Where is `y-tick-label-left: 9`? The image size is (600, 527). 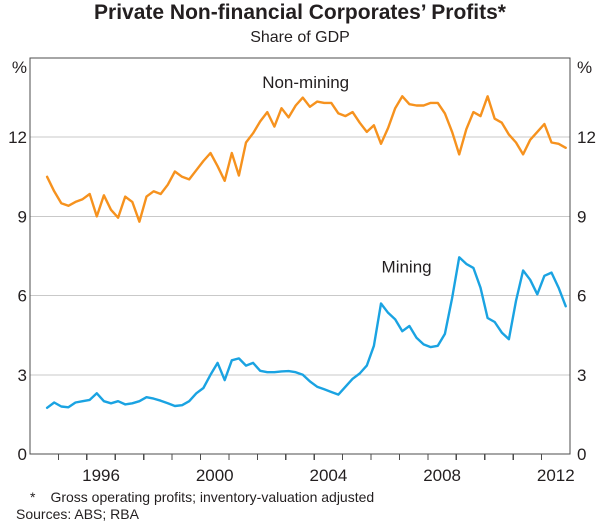 y-tick-label-left: 9 is located at coordinates (22, 216).